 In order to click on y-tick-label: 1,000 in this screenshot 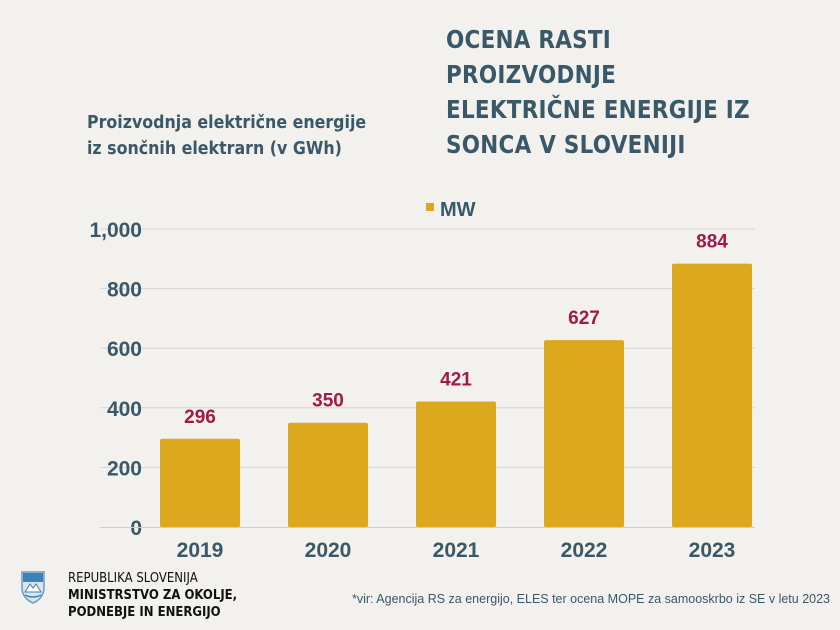, I will do `click(115, 230)`.